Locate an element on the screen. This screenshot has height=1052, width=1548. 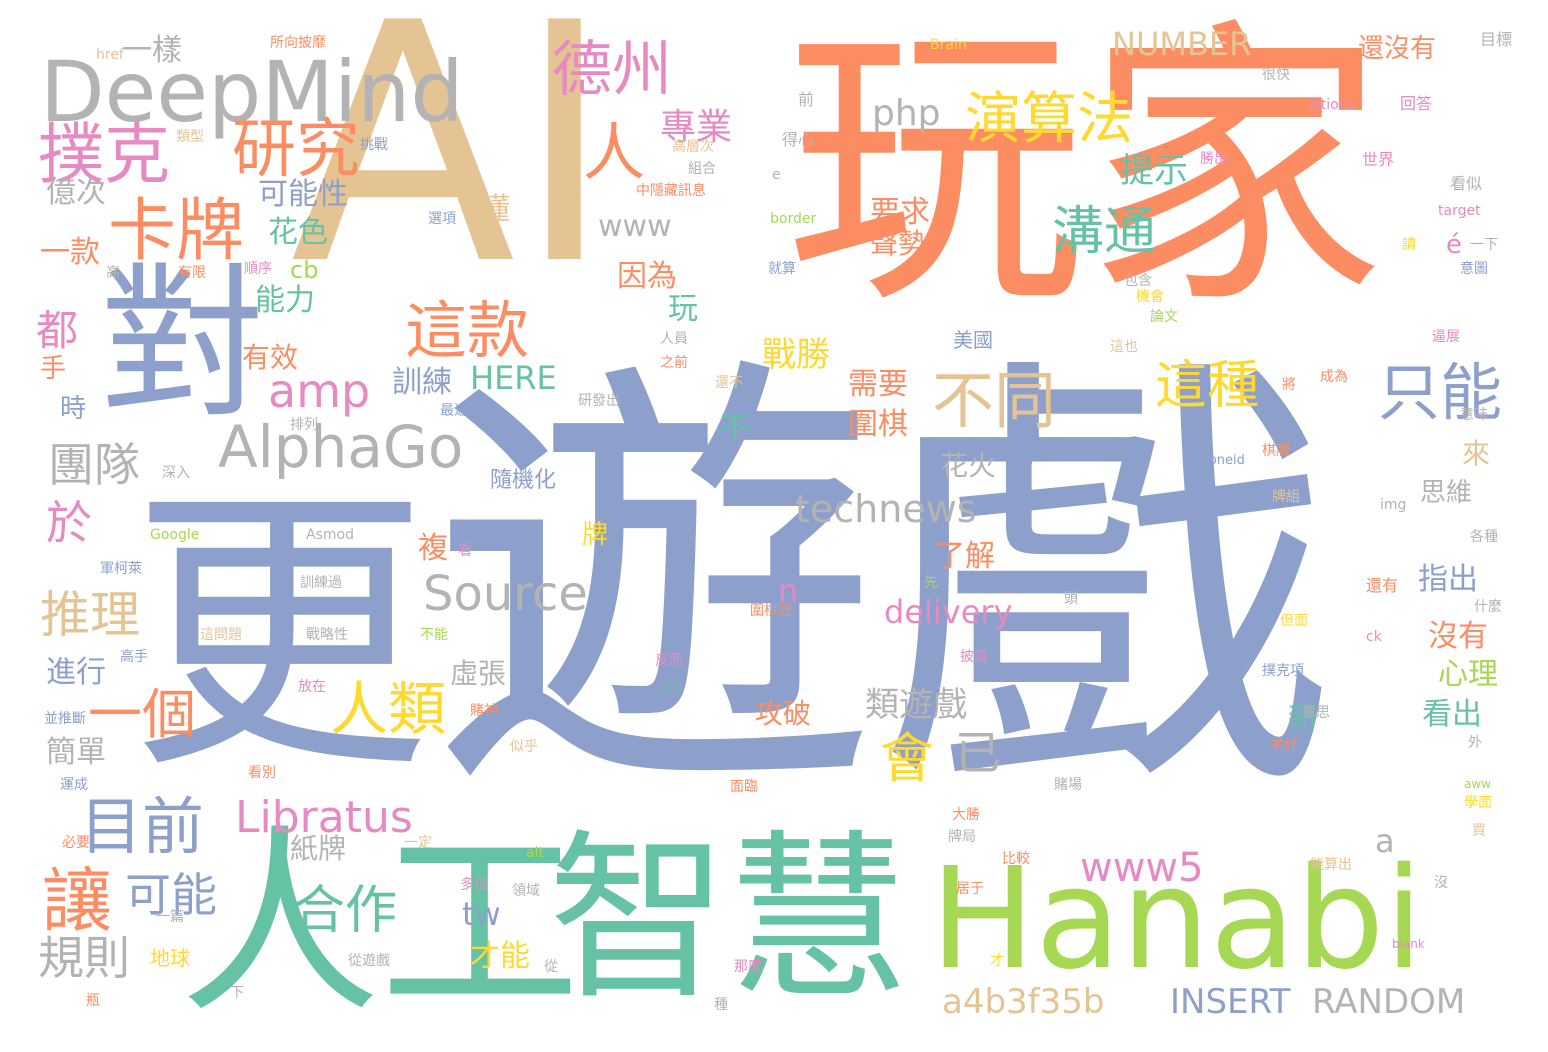
word-cloud-word: 懂 is located at coordinates (495, 209).